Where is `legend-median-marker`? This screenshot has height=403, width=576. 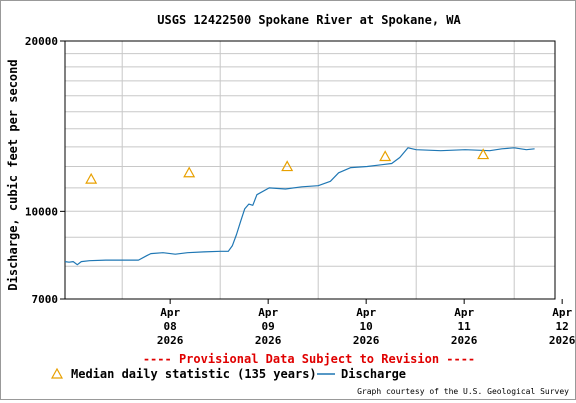
legend-median-marker is located at coordinates (57, 373).